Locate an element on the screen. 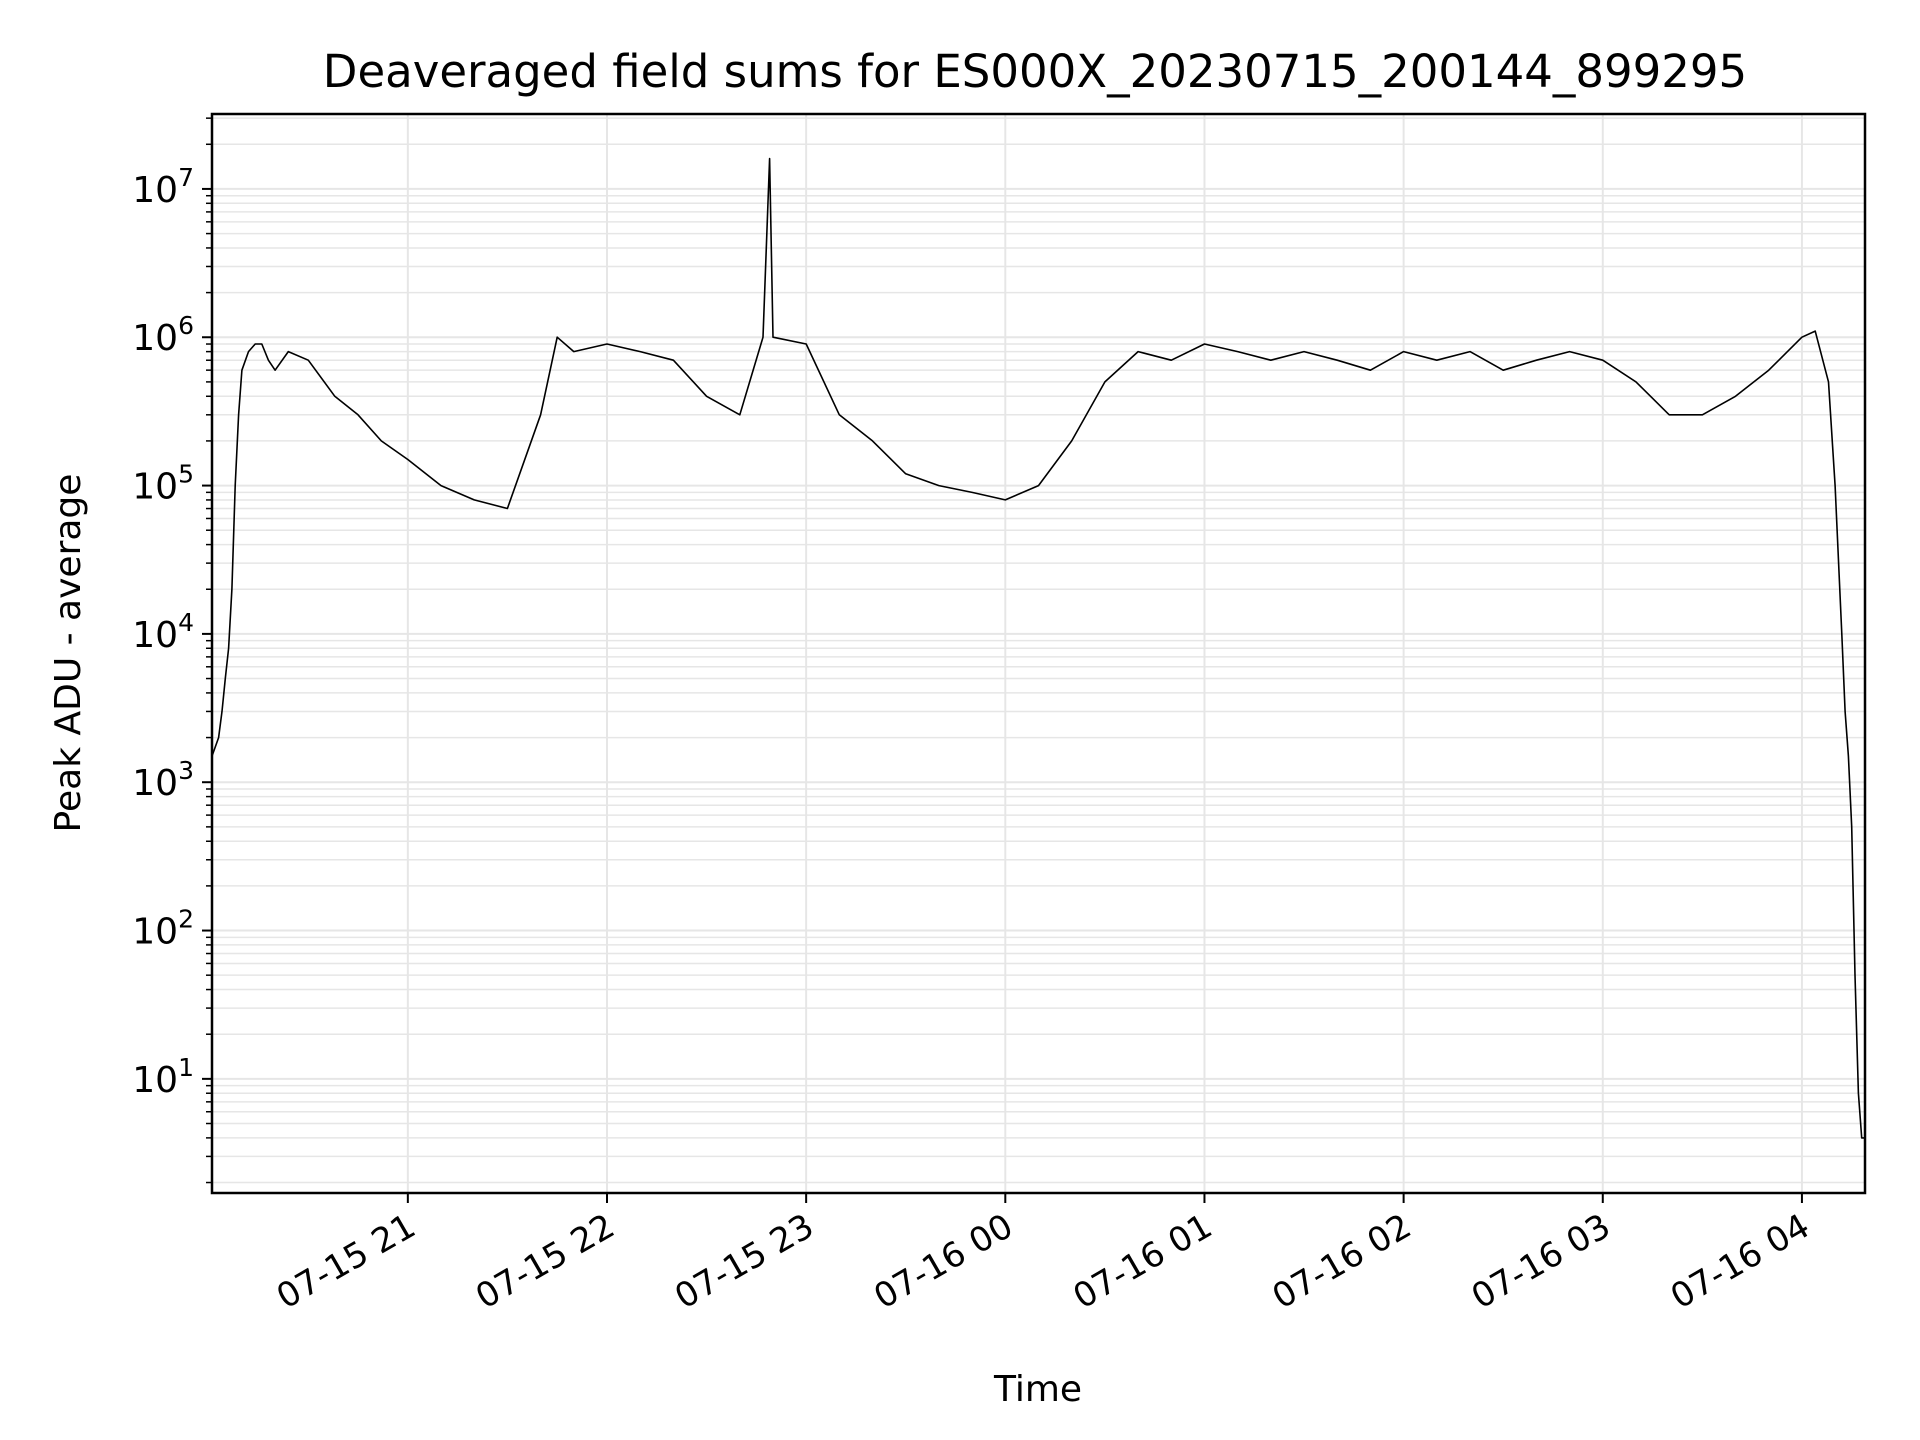 The height and width of the screenshot is (1440, 1920). y-tick-label: 10³ is located at coordinates (163, 780).